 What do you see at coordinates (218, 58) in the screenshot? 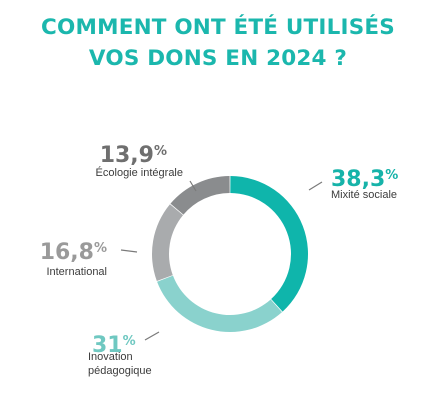
I see `chart-title-line-2: VOS DONS EN 2024 ?` at bounding box center [218, 58].